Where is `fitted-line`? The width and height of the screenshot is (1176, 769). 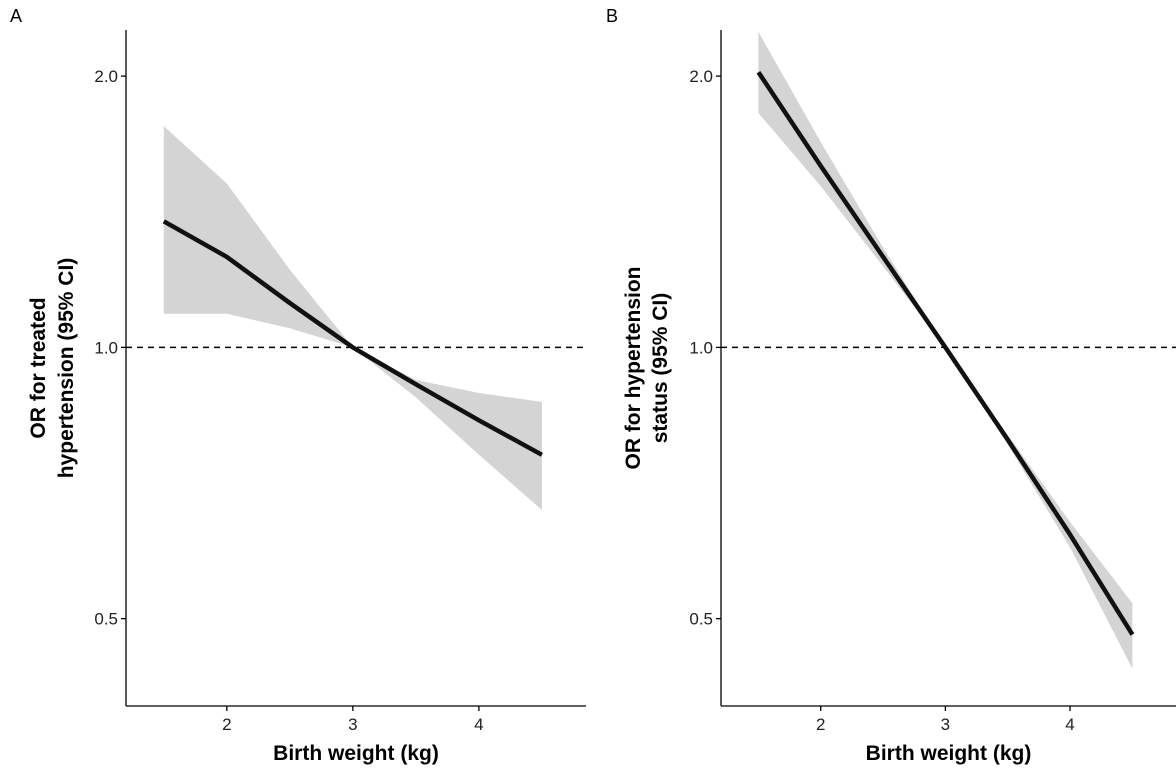
fitted-line is located at coordinates (352, 338).